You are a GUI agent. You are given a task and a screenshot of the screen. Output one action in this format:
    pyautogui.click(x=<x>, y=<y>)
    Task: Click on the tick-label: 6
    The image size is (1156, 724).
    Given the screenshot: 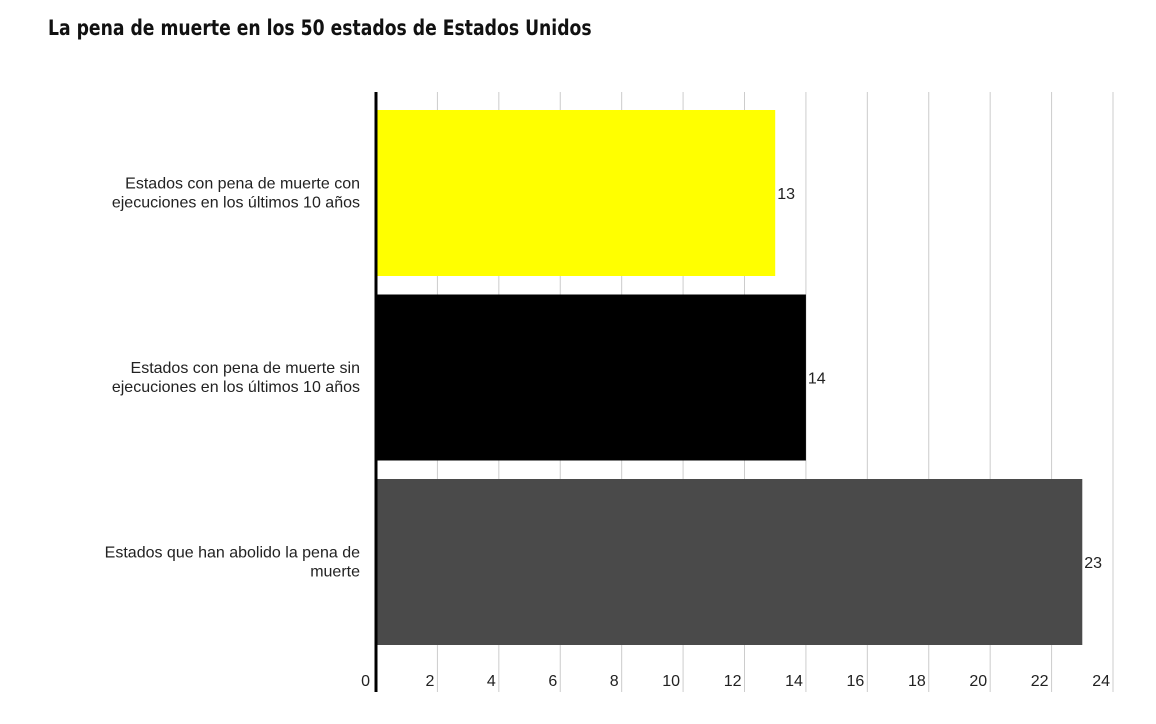 What is the action you would take?
    pyautogui.click(x=552, y=681)
    